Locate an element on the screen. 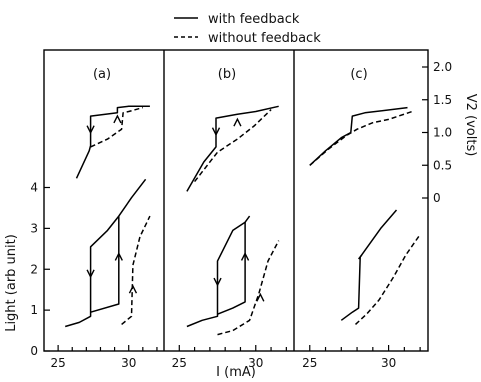 This screenshot has height=382, width=481. x-axis-ticks: 25 30 25 30 25 30 is located at coordinates (235, 357).